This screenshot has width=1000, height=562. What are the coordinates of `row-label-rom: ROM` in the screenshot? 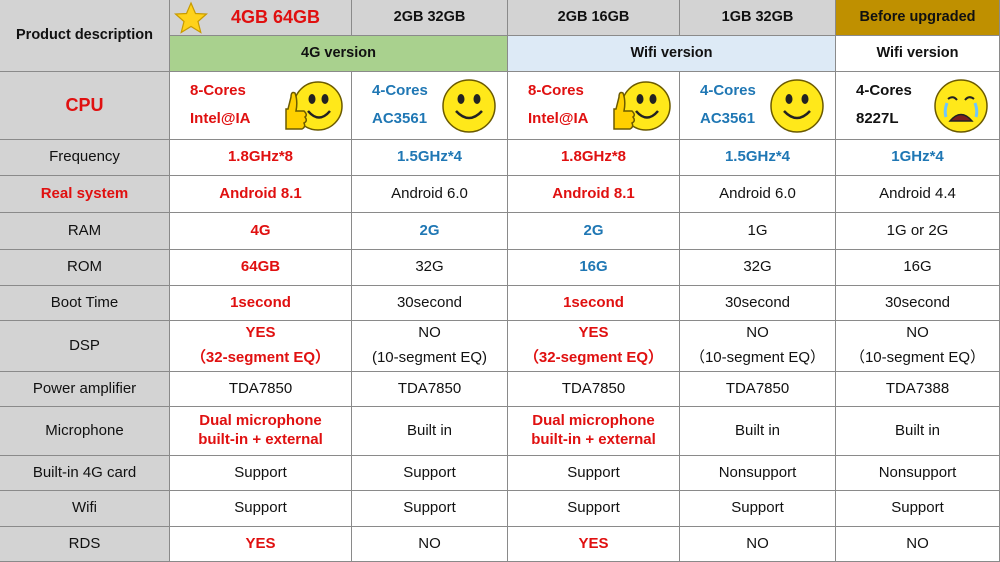 It's located at (85, 268).